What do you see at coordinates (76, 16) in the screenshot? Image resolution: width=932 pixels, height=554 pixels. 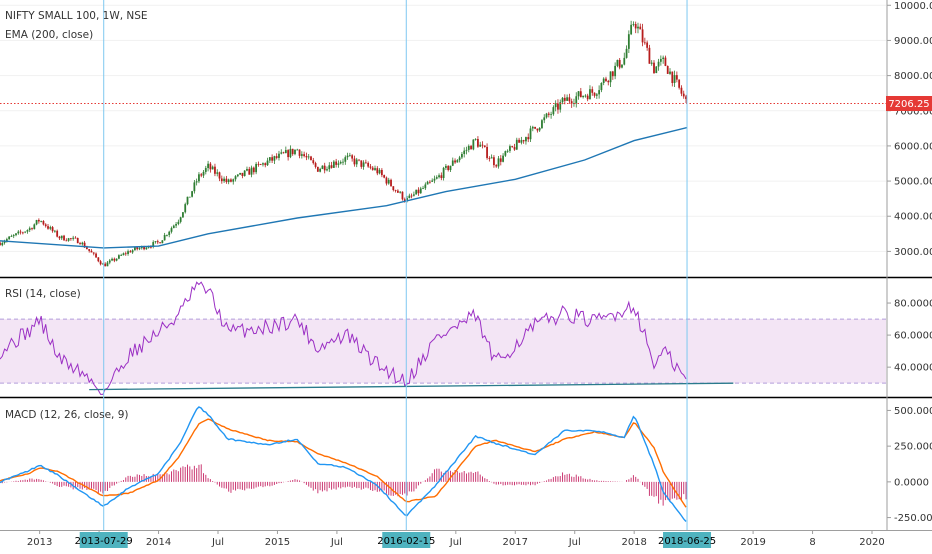 I see `symbol-title: NIFTY SMALL 100, 1W, NSE` at bounding box center [76, 16].